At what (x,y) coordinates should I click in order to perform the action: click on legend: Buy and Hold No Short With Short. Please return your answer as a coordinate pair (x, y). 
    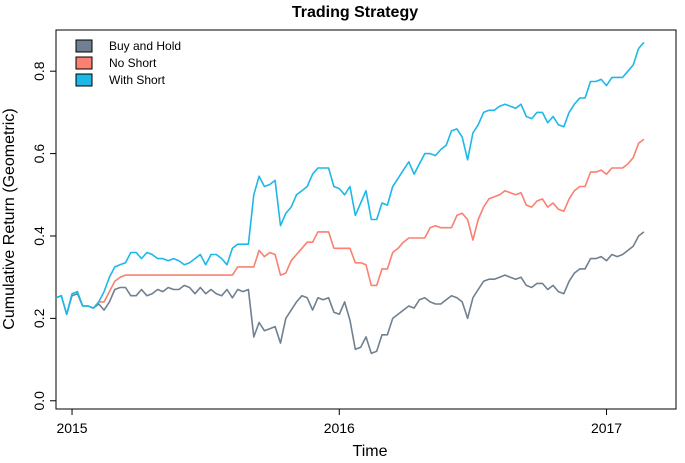
    Looking at the image, I should click on (128, 63).